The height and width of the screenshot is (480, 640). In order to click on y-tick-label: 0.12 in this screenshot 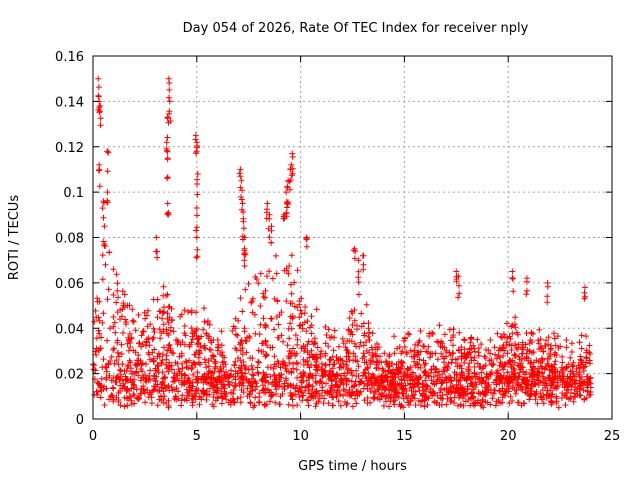, I will do `click(69, 148)`.